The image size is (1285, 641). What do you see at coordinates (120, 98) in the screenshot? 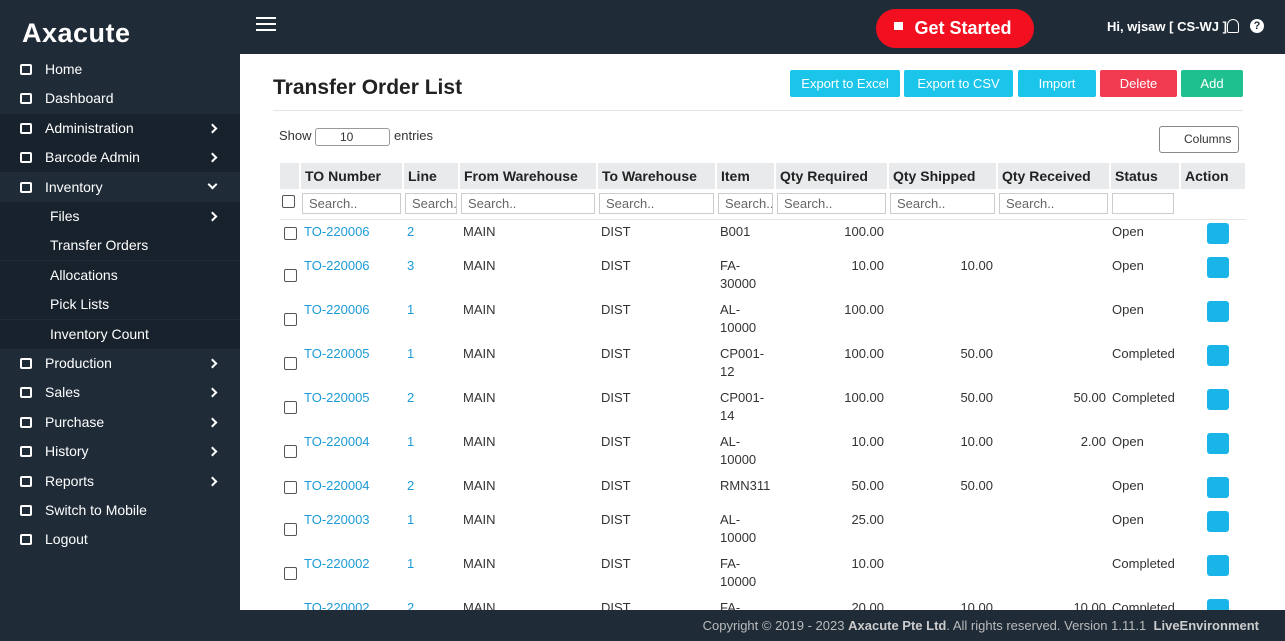
I see `menu-item: Dashboard` at bounding box center [120, 98].